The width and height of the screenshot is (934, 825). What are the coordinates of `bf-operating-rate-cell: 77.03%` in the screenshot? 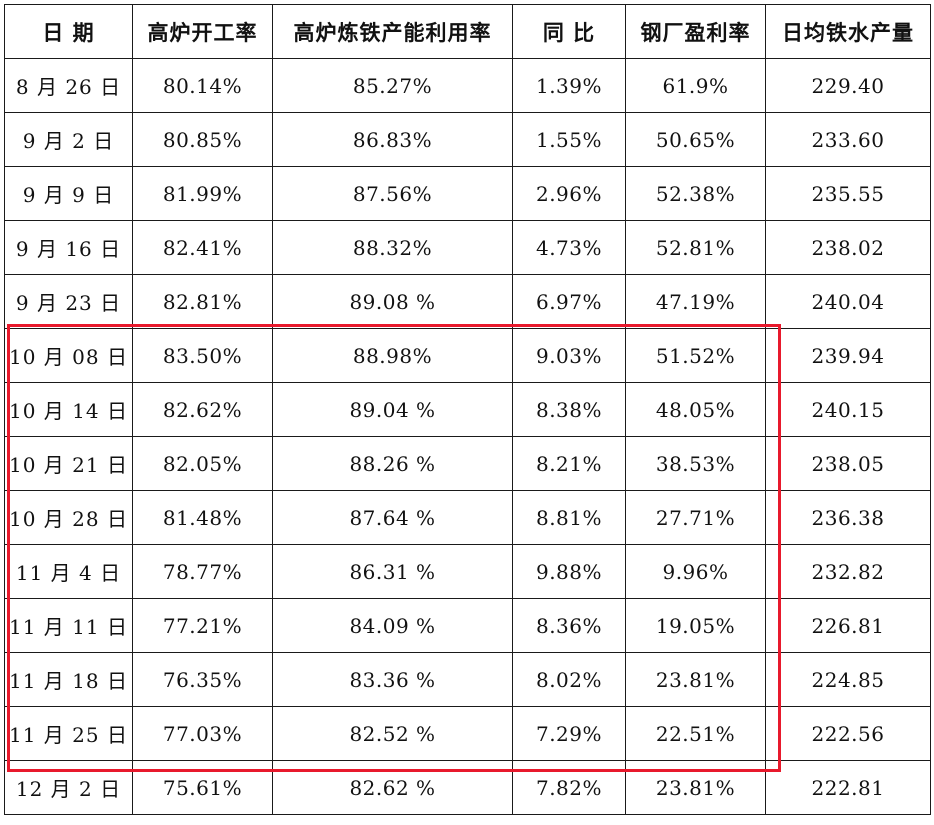 It's located at (202, 733).